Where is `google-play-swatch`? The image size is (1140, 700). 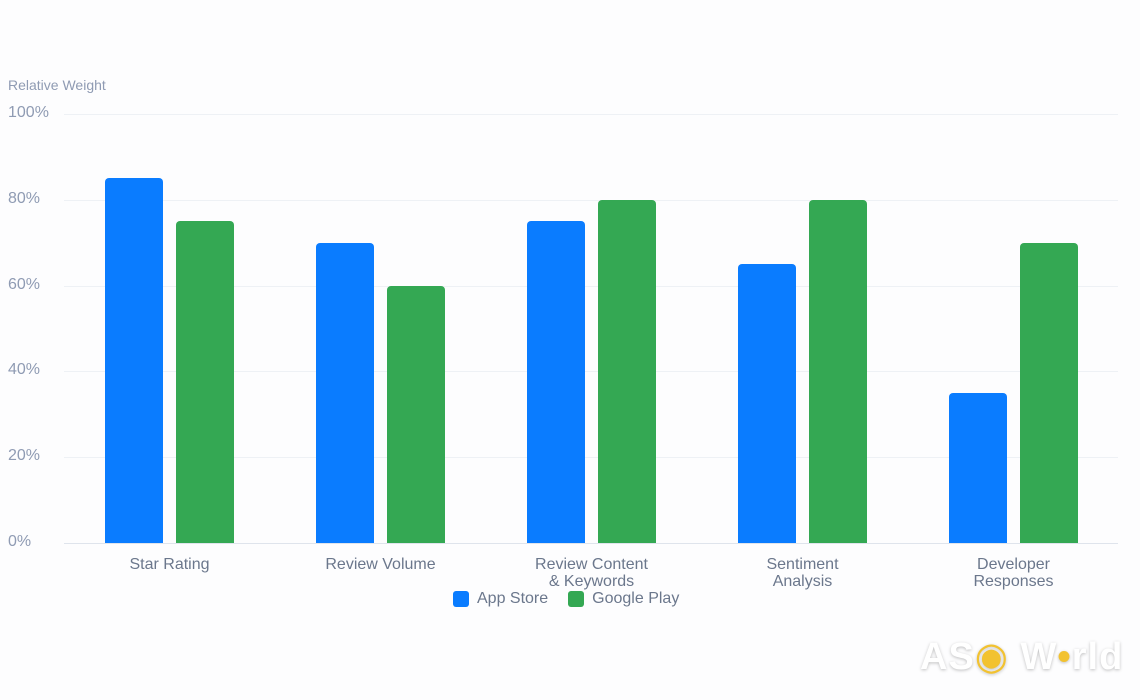
google-play-swatch is located at coordinates (576, 599).